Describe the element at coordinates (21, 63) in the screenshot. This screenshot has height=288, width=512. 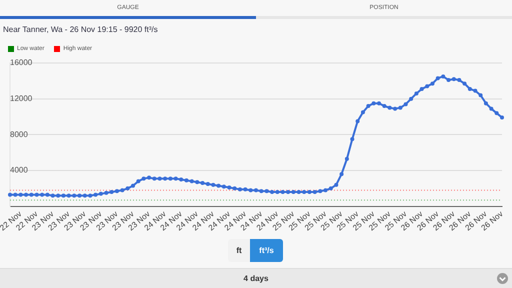
I see `y-tick-label: 16000` at that location.